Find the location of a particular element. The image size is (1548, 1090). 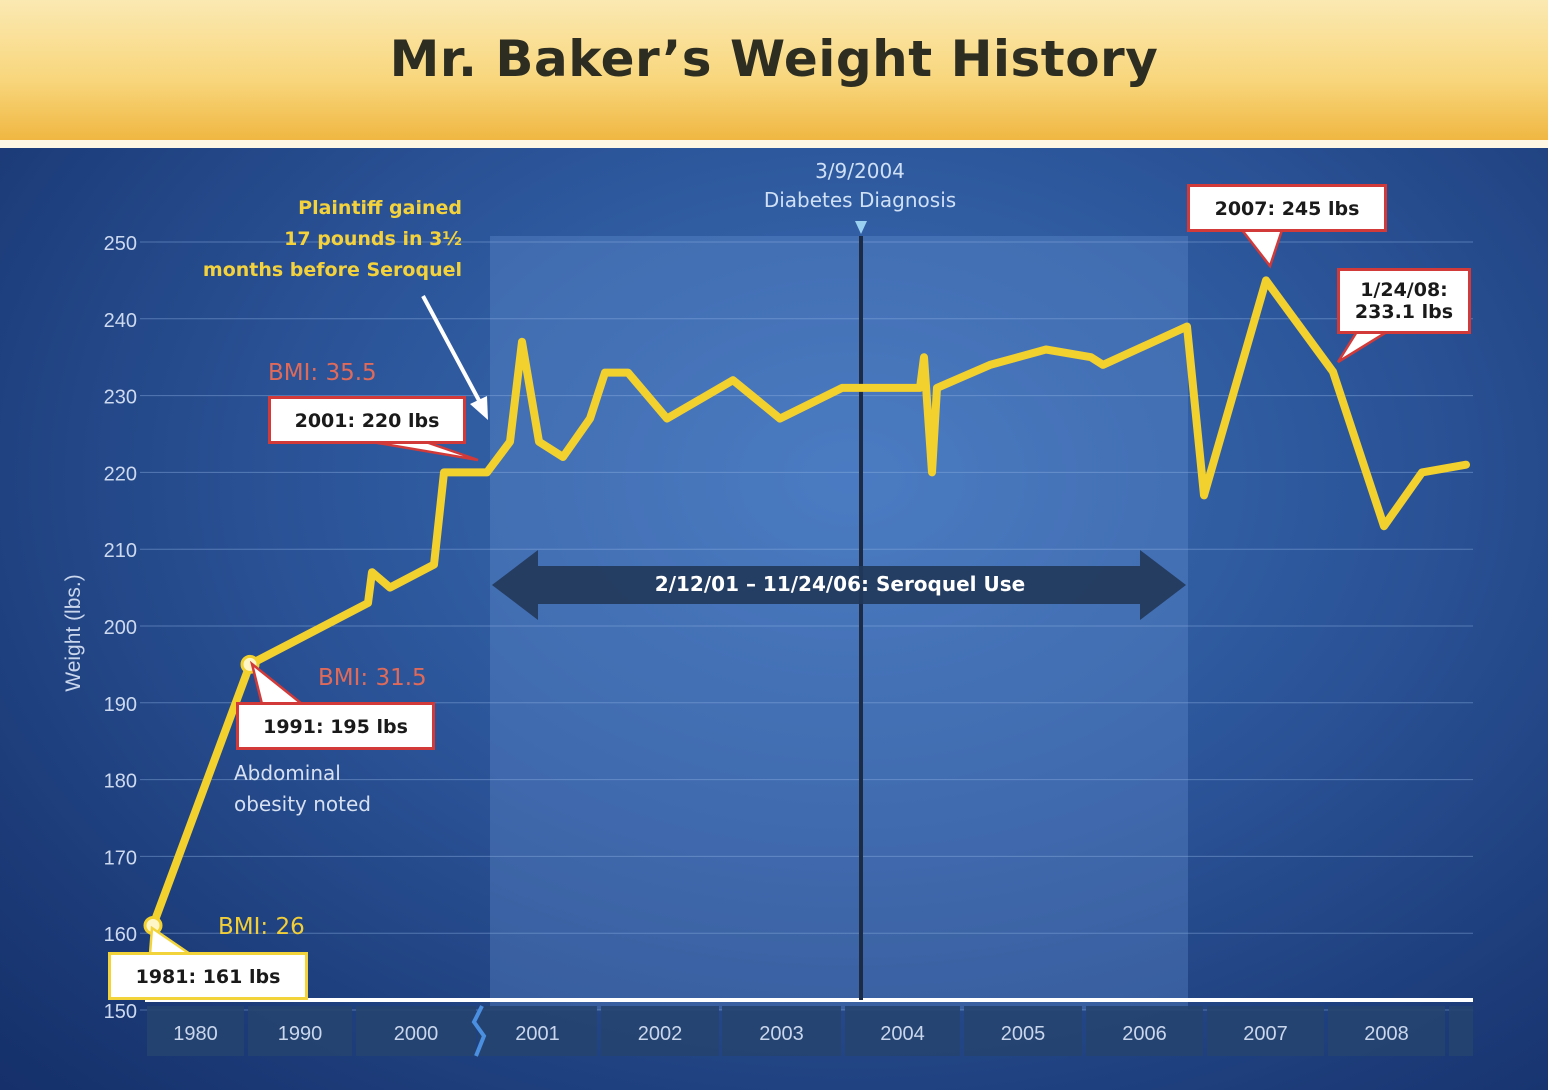

callout-1991-text: 1991: 195 lbs is located at coordinates (335, 727).